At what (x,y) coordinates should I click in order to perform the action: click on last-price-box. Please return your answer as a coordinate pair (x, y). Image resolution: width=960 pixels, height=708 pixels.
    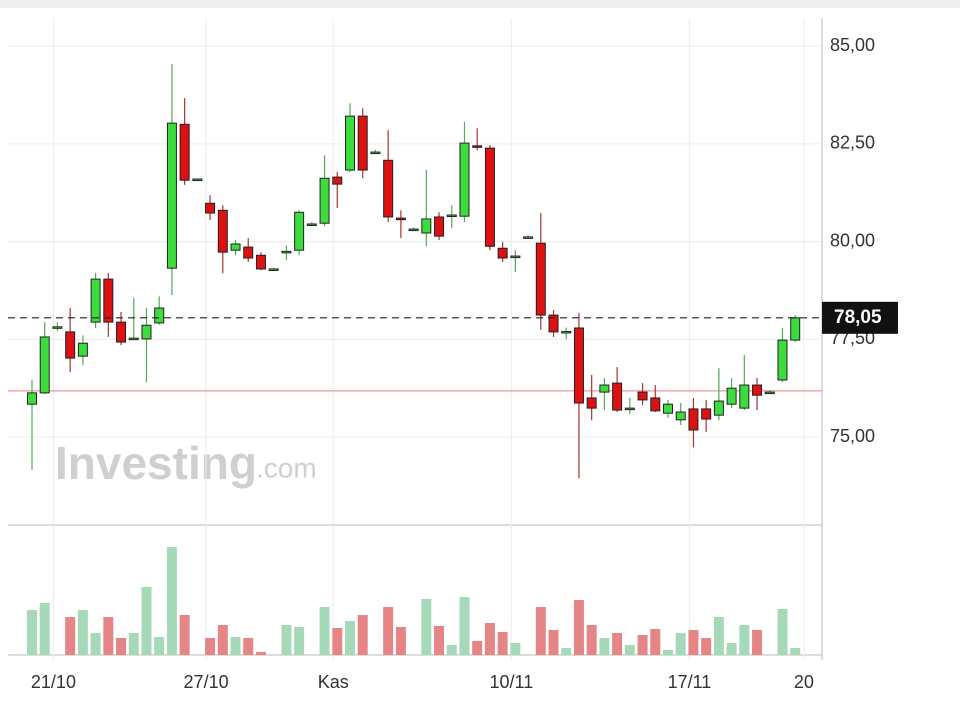
    Looking at the image, I should click on (860, 317).